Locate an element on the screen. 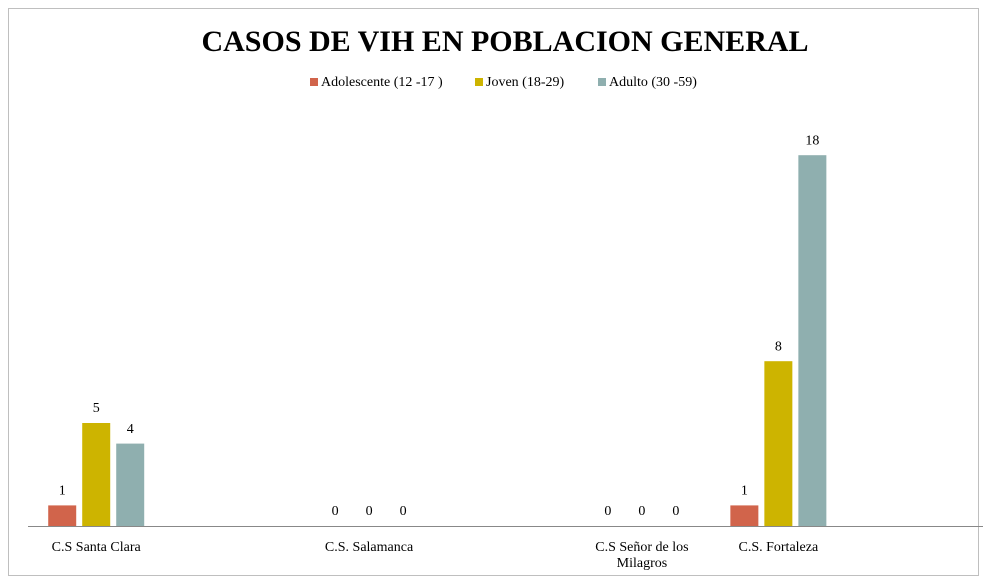 Image resolution: width=987 pixels, height=576 pixels. data-label: 18 is located at coordinates (812, 140).